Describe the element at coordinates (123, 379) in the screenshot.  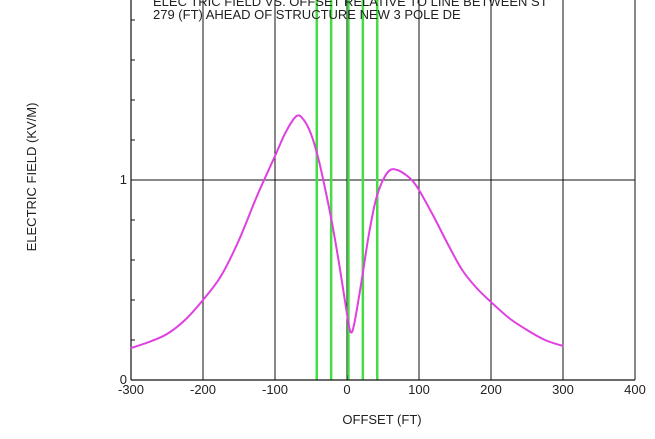
I see `y-tick-label: 0` at that location.